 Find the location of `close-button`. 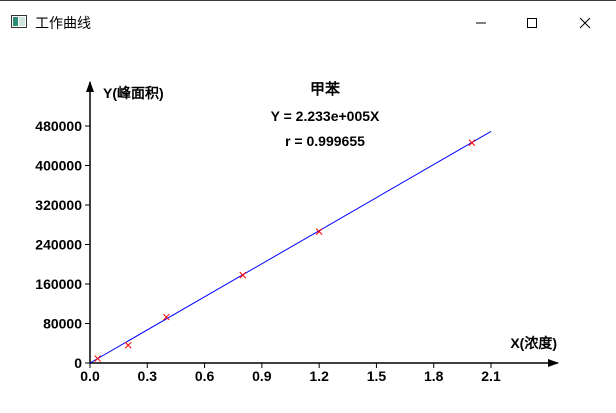

close-button is located at coordinates (585, 22).